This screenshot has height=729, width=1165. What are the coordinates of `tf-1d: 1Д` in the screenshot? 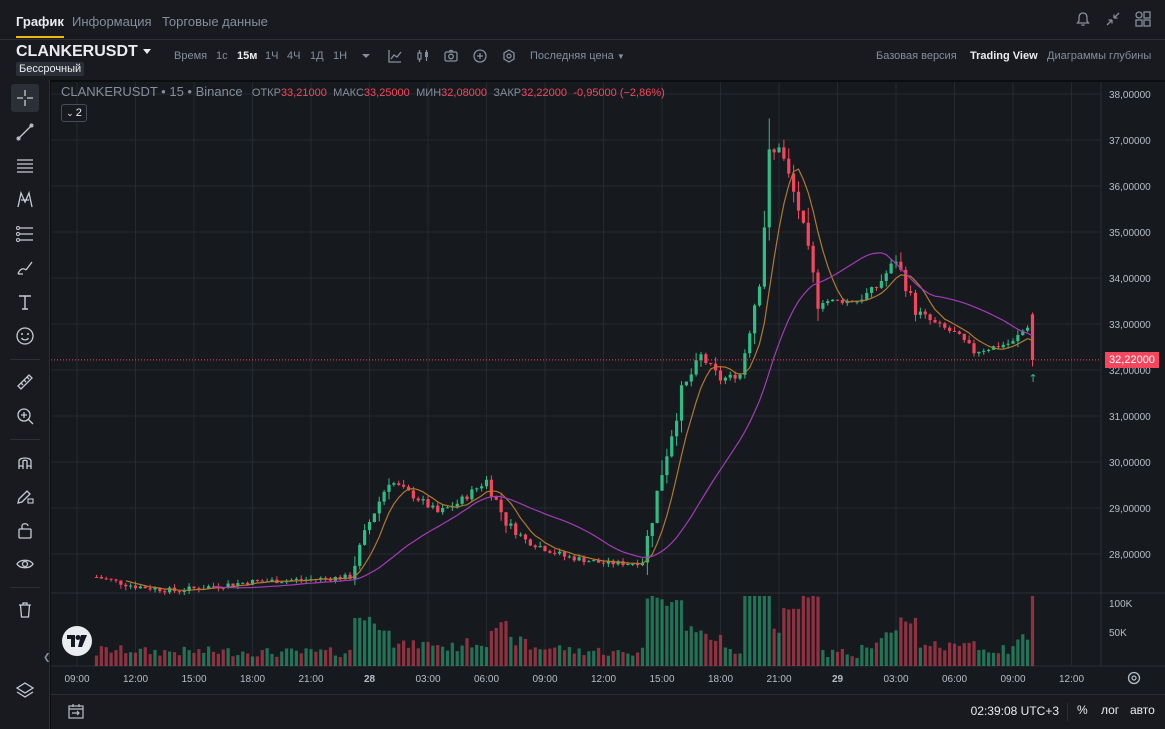 It's located at (317, 56).